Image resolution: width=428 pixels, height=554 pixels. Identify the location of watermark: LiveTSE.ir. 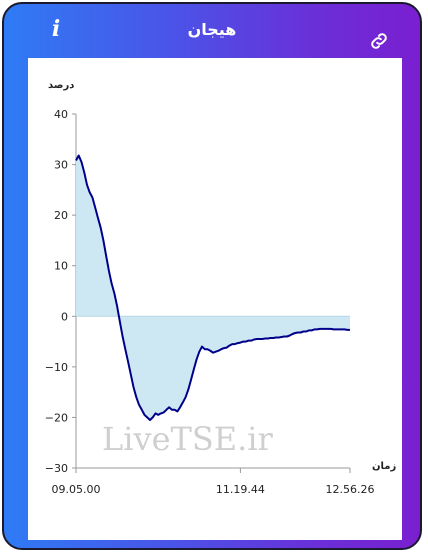
(187, 439).